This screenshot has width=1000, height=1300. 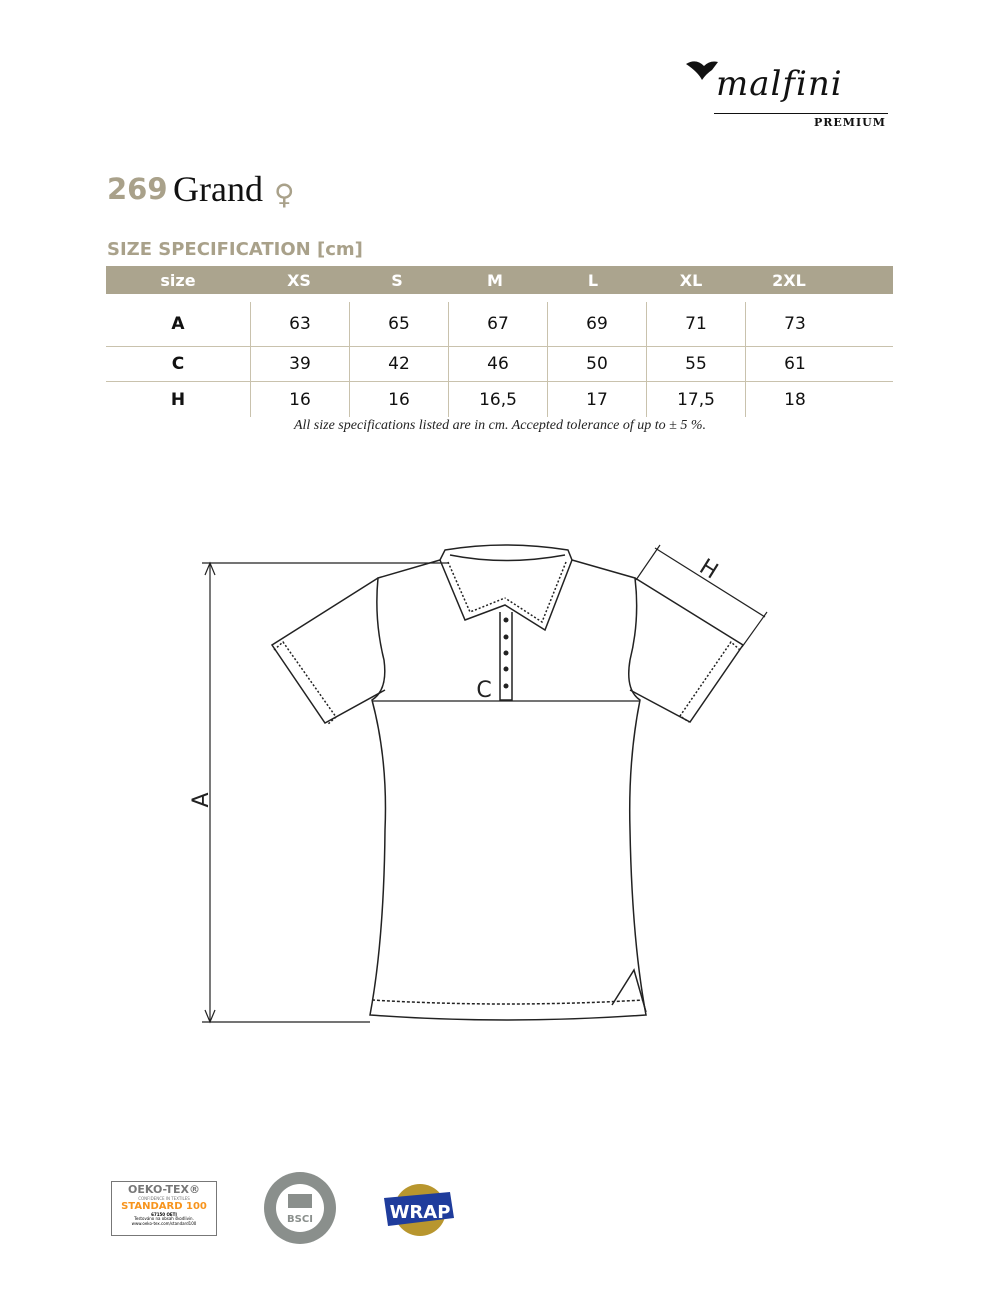 I want to click on table-header: size XS S M L XL 2XL, so click(x=499, y=280).